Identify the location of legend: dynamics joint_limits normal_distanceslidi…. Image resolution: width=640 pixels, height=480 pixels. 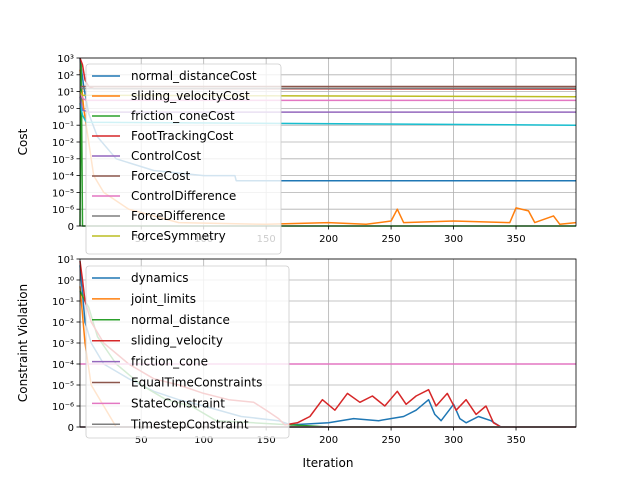
(187, 352).